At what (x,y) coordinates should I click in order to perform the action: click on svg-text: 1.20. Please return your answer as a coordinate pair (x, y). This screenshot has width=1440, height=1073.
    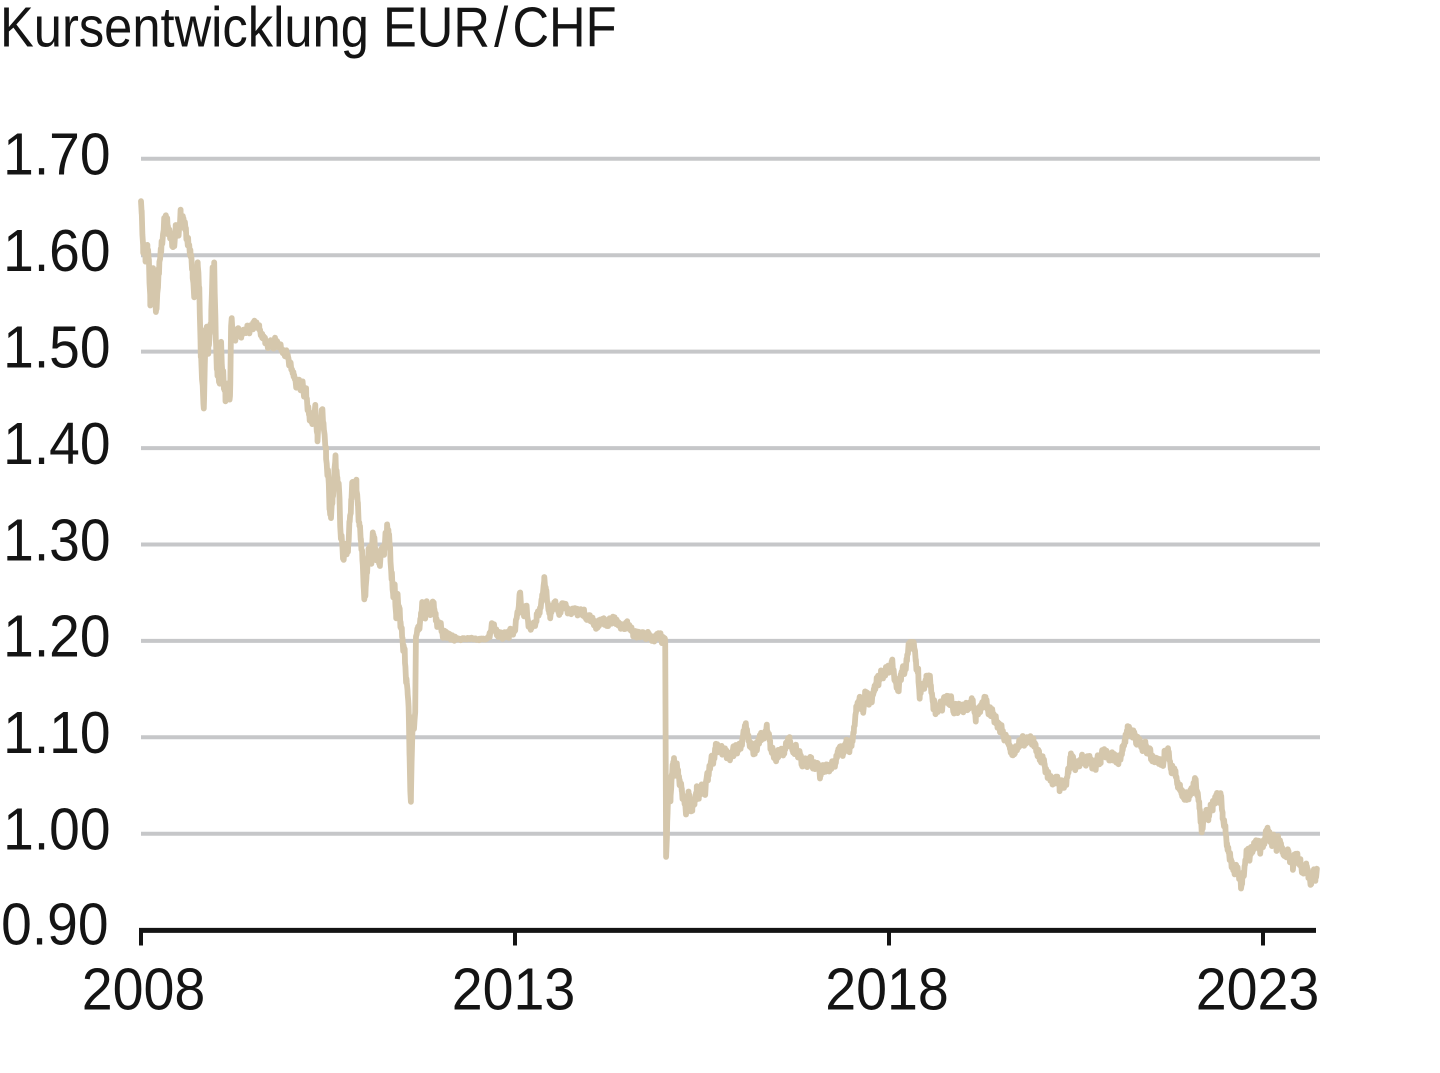
    Looking at the image, I should click on (56, 637).